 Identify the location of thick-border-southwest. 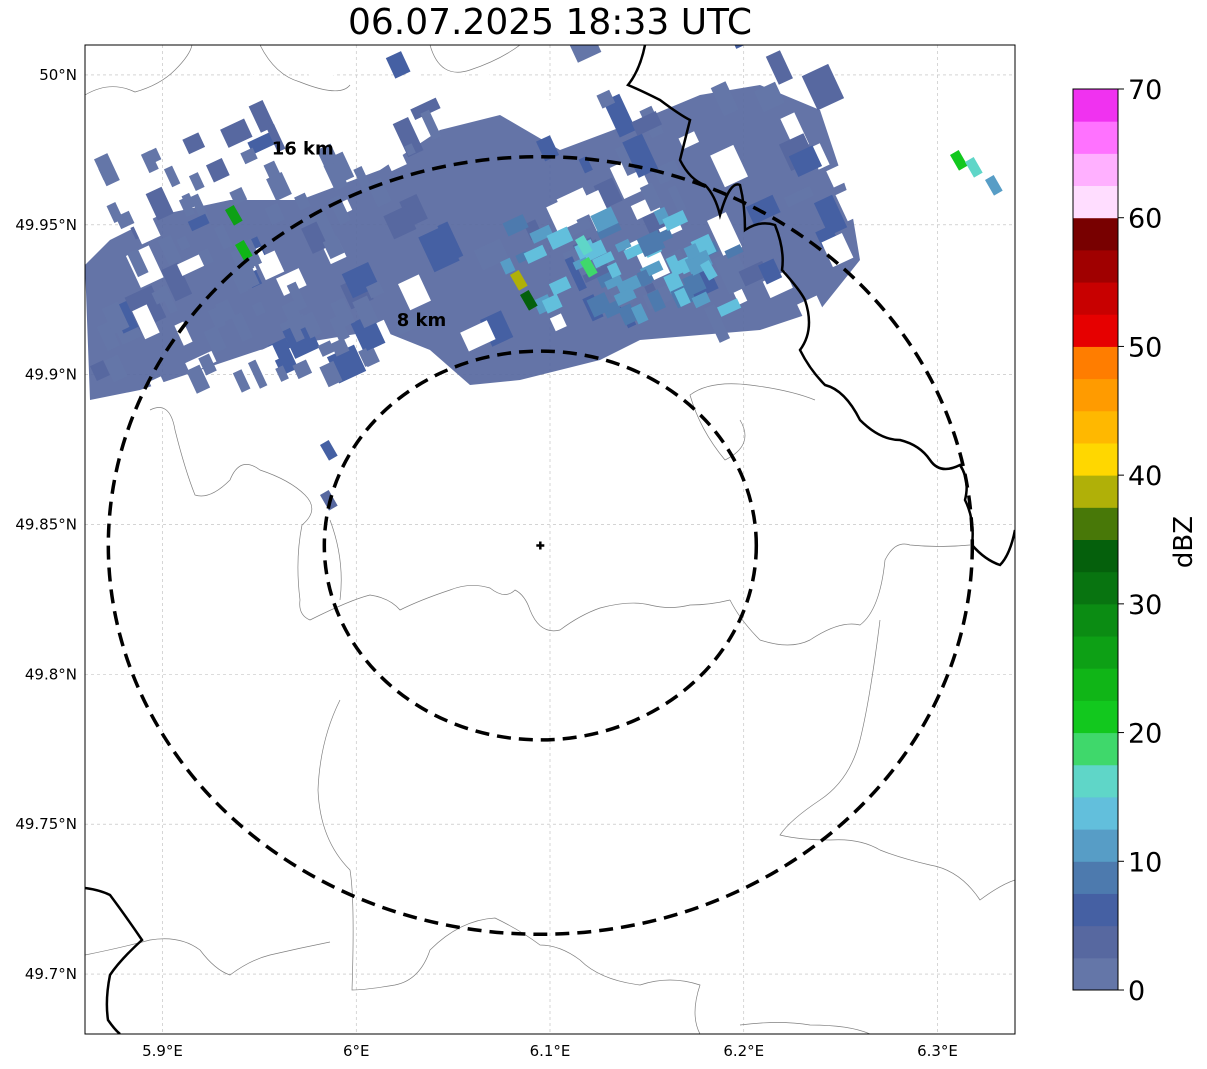
(114, 960).